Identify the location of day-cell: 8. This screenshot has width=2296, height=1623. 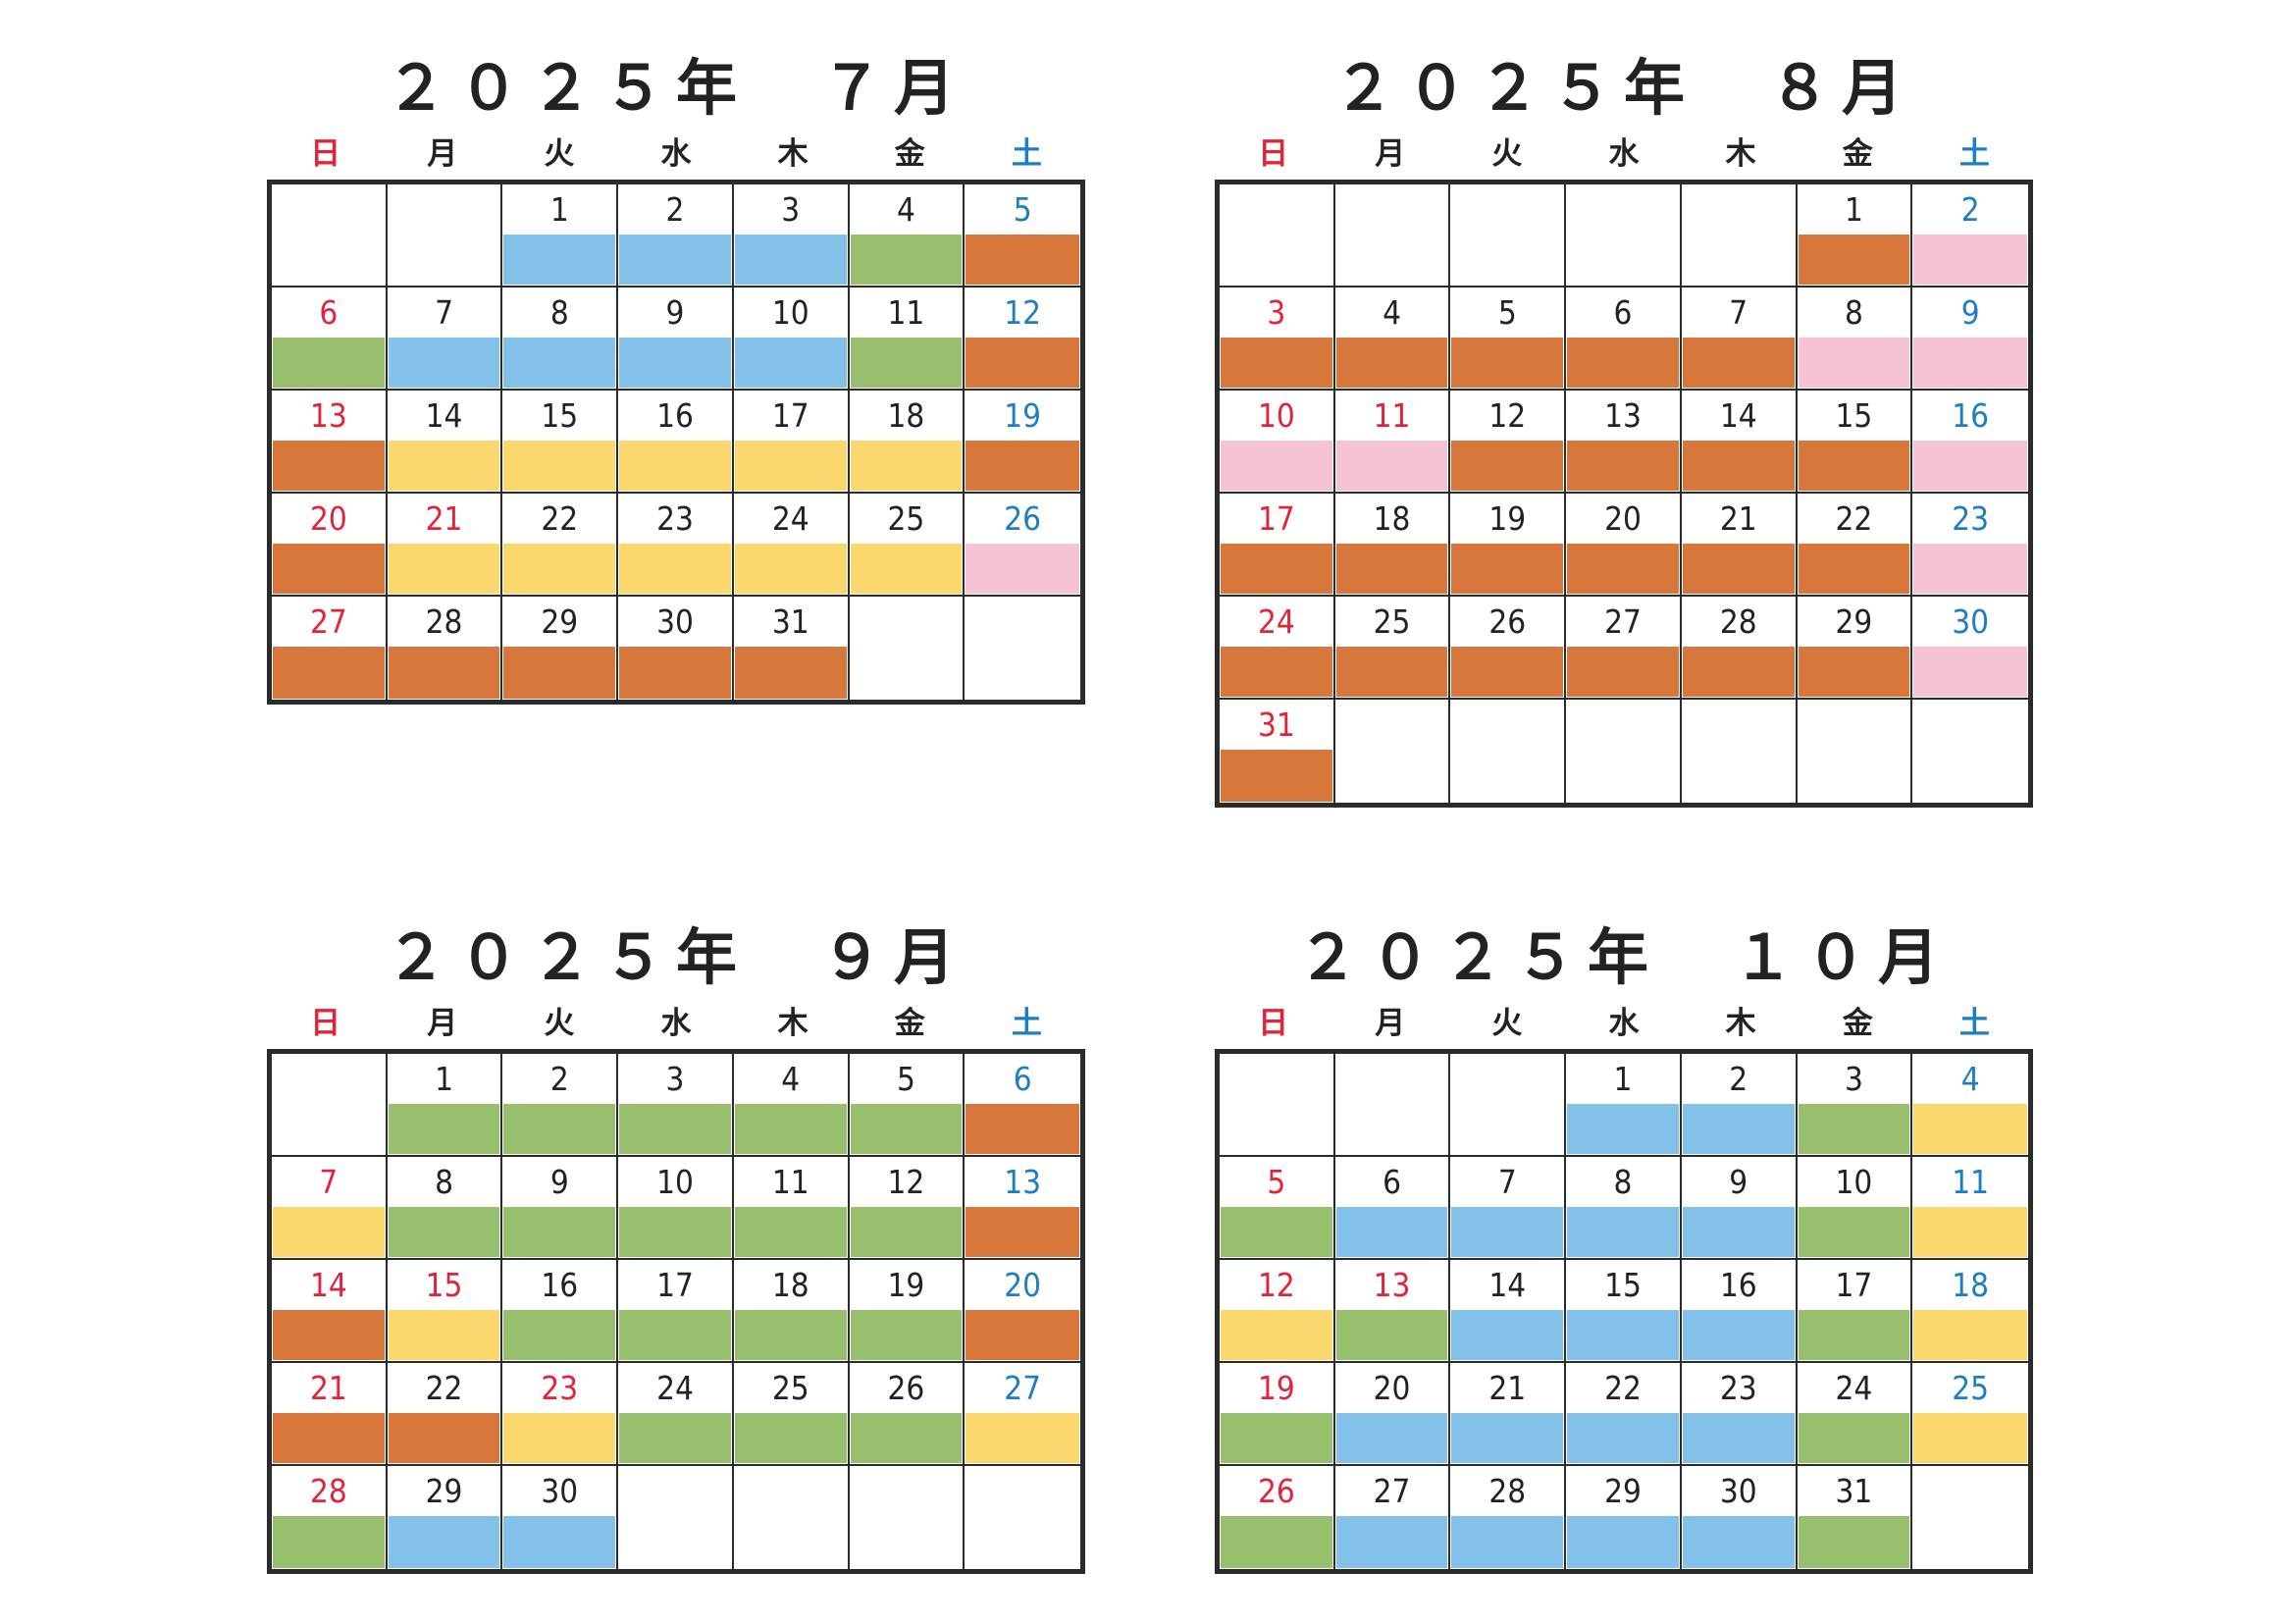
(1855, 339).